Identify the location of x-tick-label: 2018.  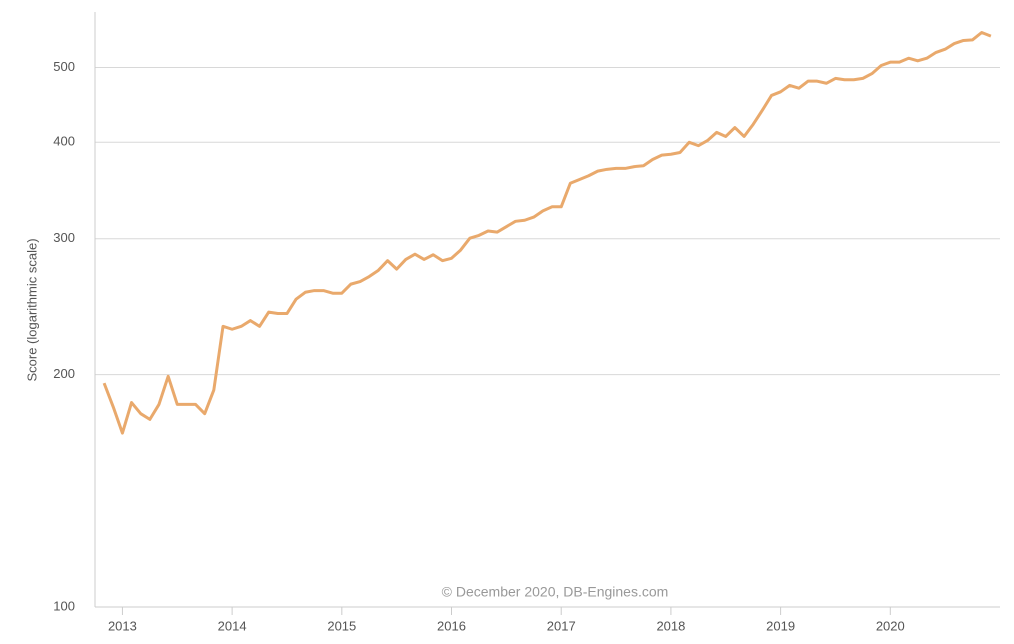
(670, 625).